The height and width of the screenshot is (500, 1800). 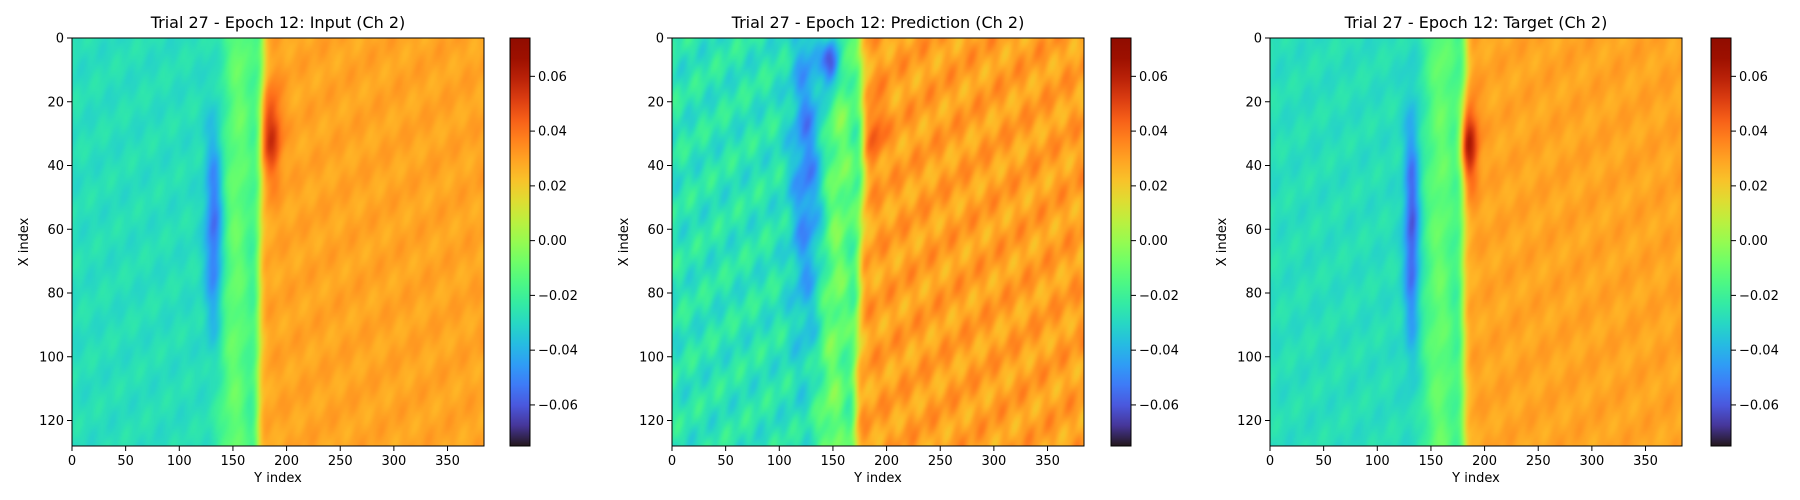 I want to click on chart-title: Trial 27 - Epoch 12: Prediction (Ch 2), so click(x=878, y=22).